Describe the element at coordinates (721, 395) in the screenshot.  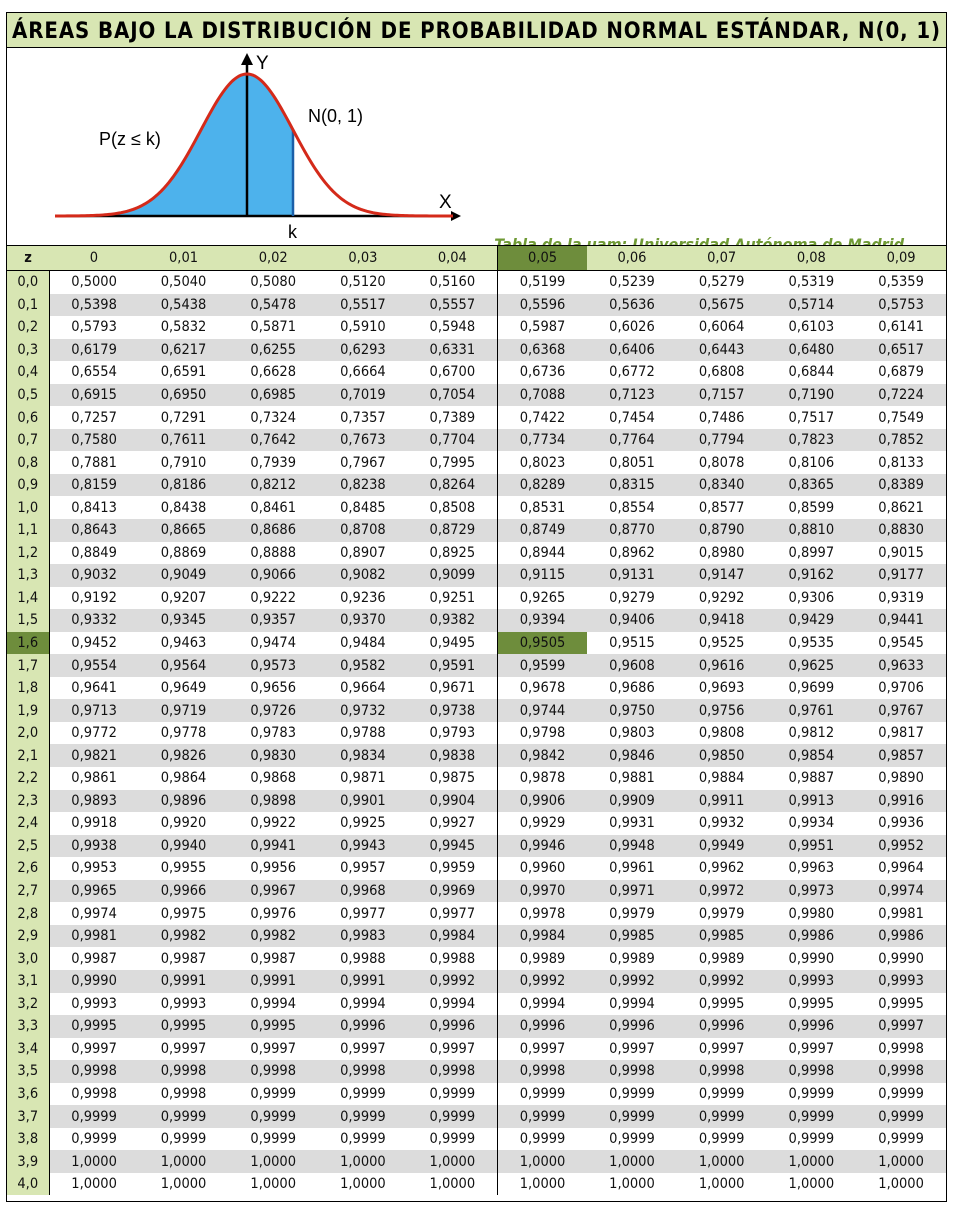
I see `probability-cell: 0,7157` at that location.